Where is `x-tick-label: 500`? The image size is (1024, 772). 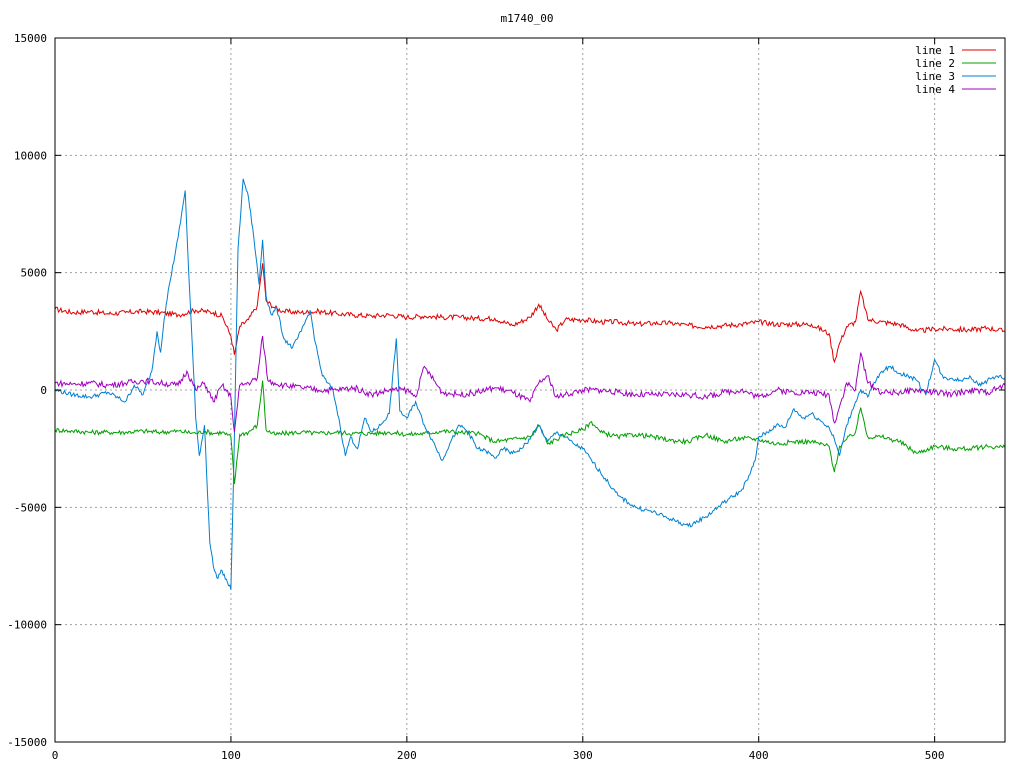 x-tick-label: 500 is located at coordinates (935, 755).